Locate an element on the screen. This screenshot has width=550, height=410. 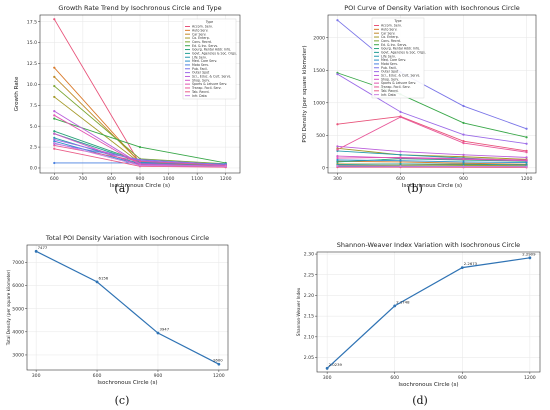
legend-entry: Co. Enterp. is located at coordinates (390, 37).